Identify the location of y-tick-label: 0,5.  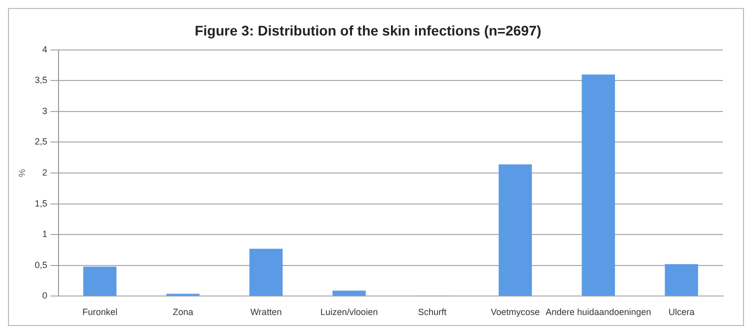
(41, 265).